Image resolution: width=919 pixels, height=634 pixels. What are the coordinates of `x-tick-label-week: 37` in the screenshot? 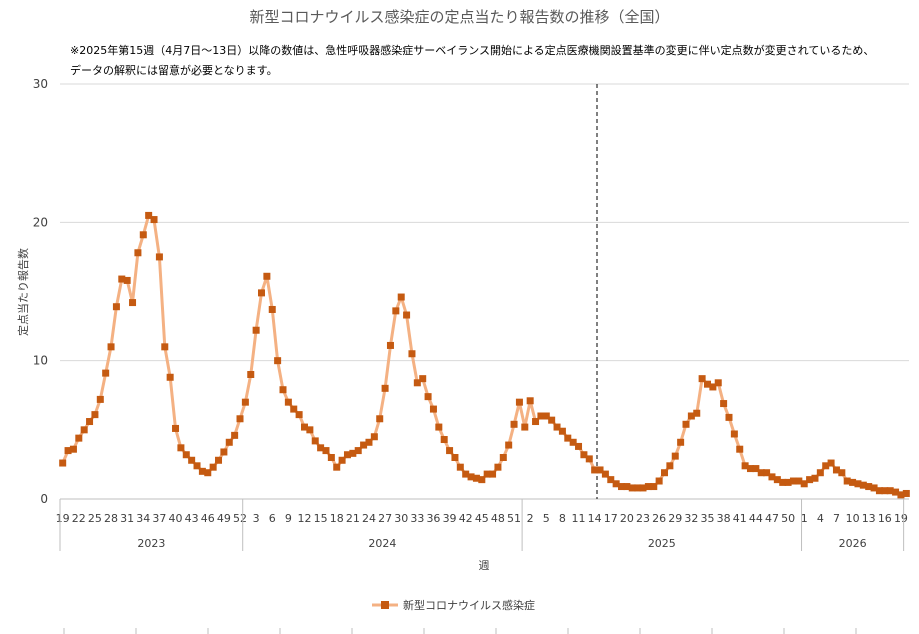 It's located at (159, 518).